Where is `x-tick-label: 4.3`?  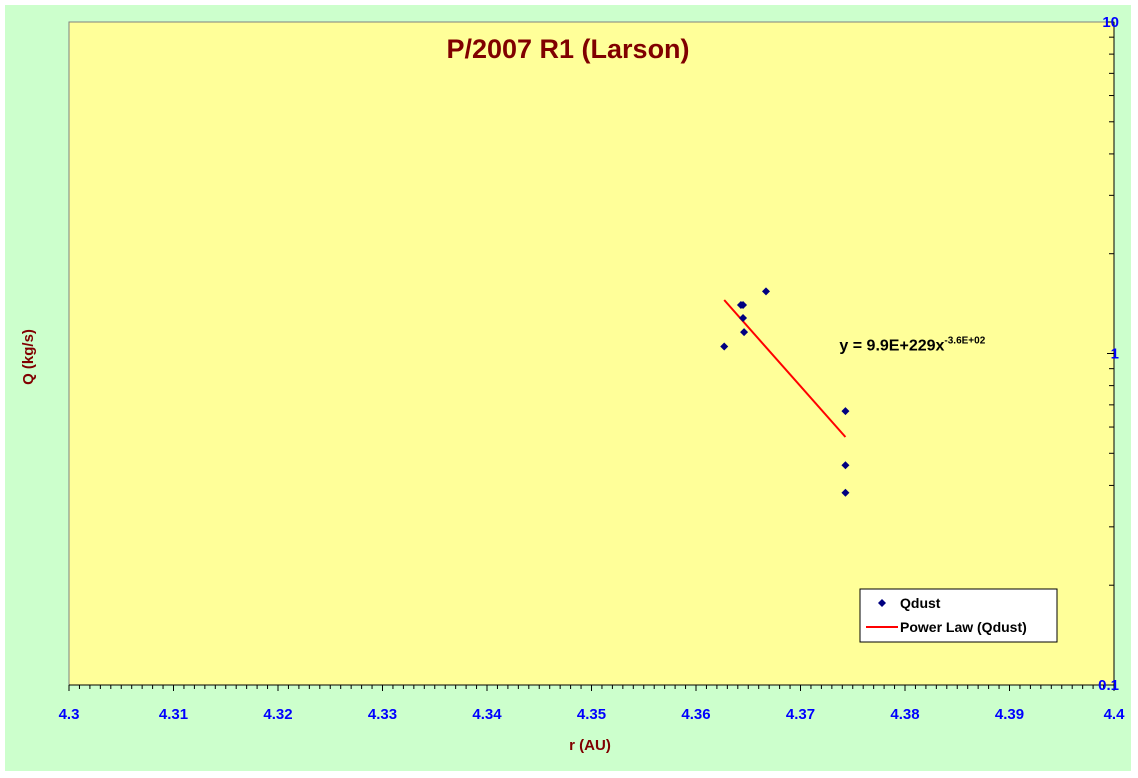
x-tick-label: 4.3 is located at coordinates (69, 714).